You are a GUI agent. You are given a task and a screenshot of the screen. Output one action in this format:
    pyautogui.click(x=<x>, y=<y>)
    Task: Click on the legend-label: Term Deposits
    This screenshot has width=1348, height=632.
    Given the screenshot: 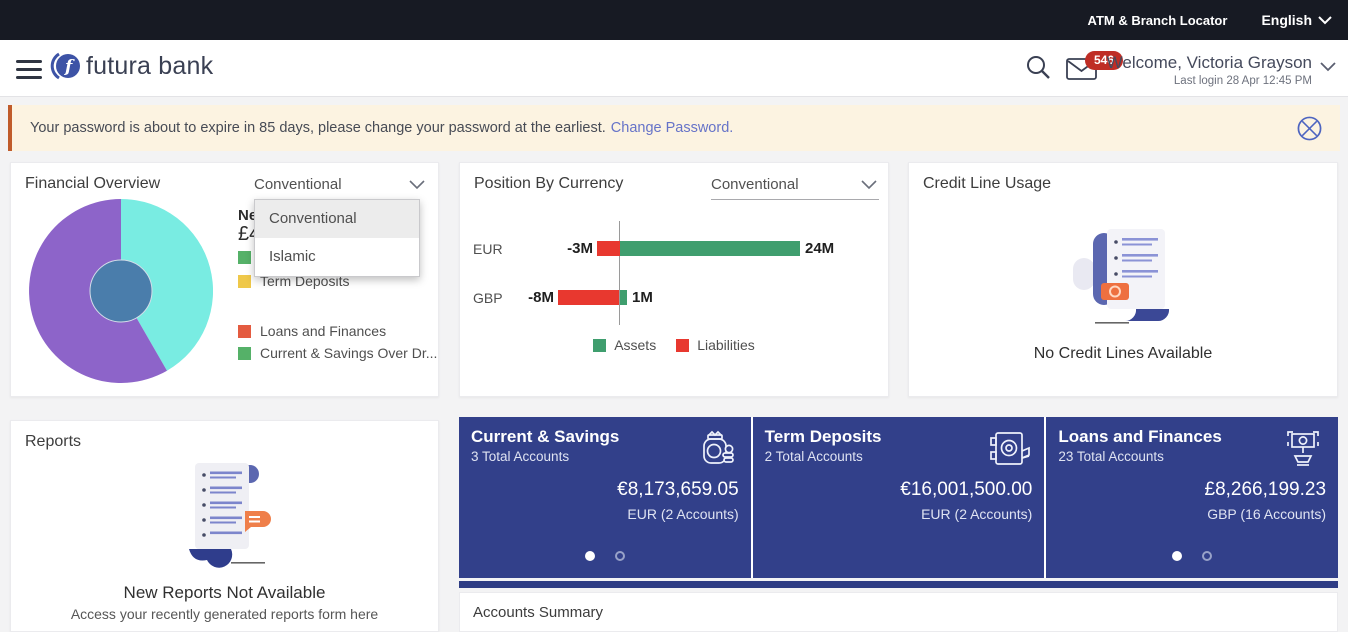 What is the action you would take?
    pyautogui.click(x=305, y=281)
    